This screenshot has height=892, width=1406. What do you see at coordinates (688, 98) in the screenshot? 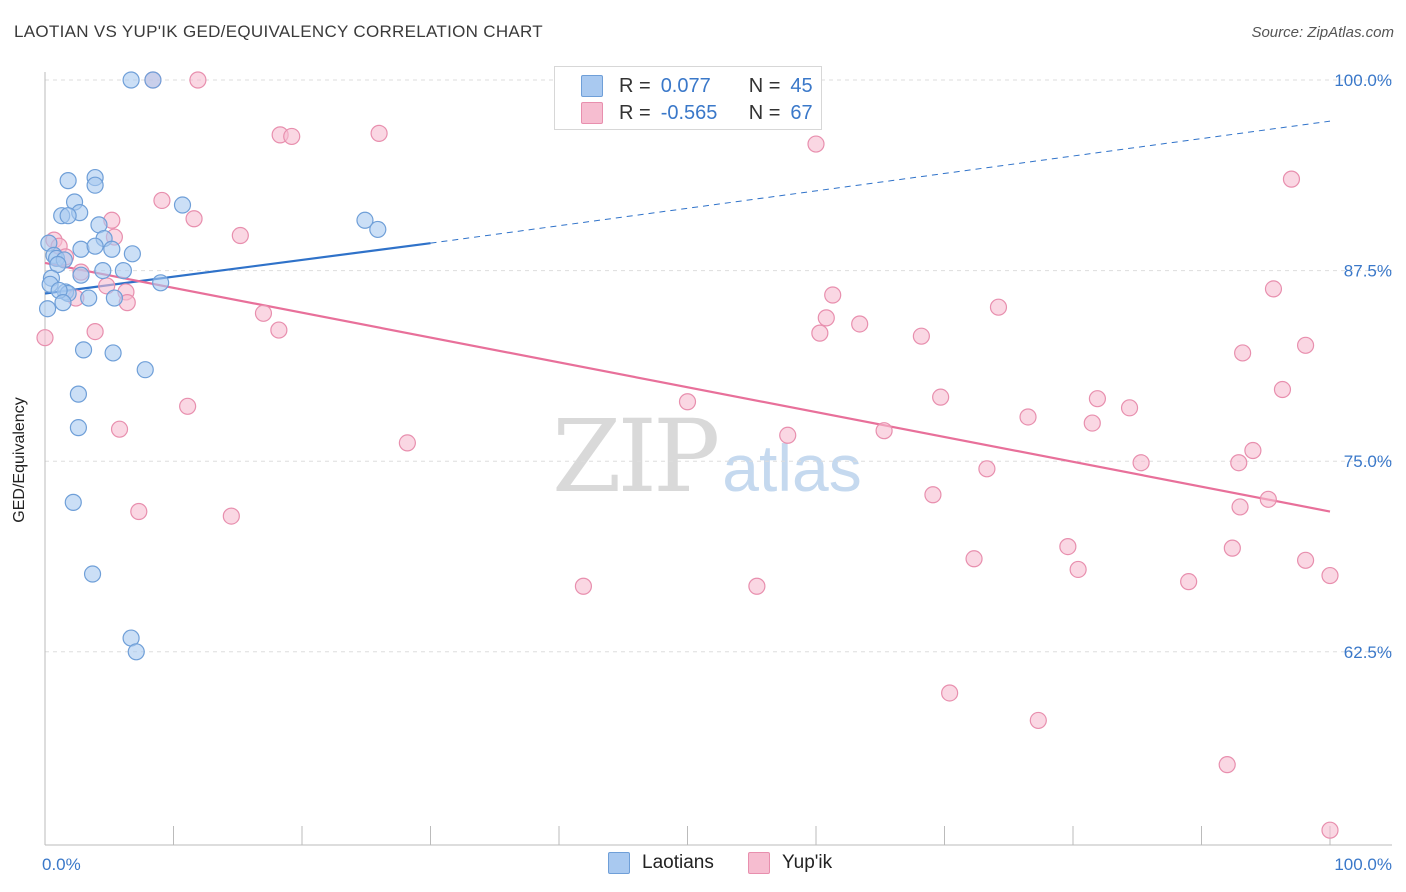
I see `stats-legend: R = 0.077 N = 45 R = -0.565 N = 67` at bounding box center [688, 98].